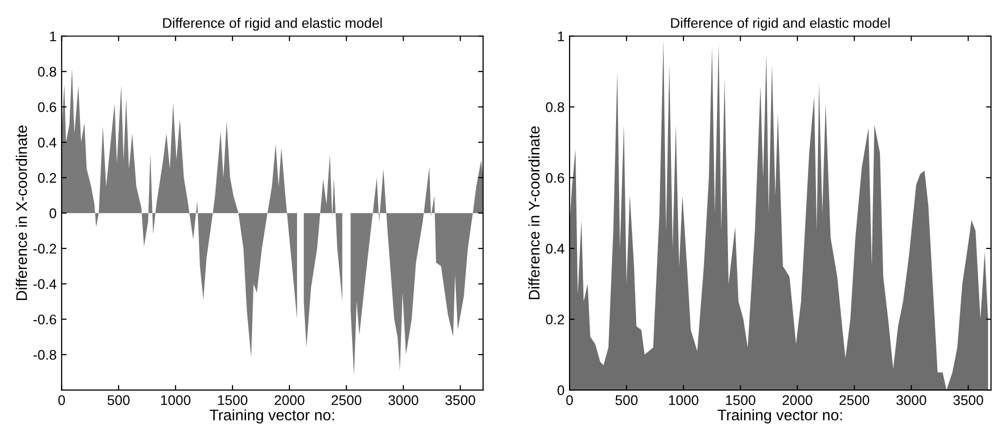 The image size is (994, 430). I want to click on y-axis-title: Difference in X-coordinate, so click(22, 213).